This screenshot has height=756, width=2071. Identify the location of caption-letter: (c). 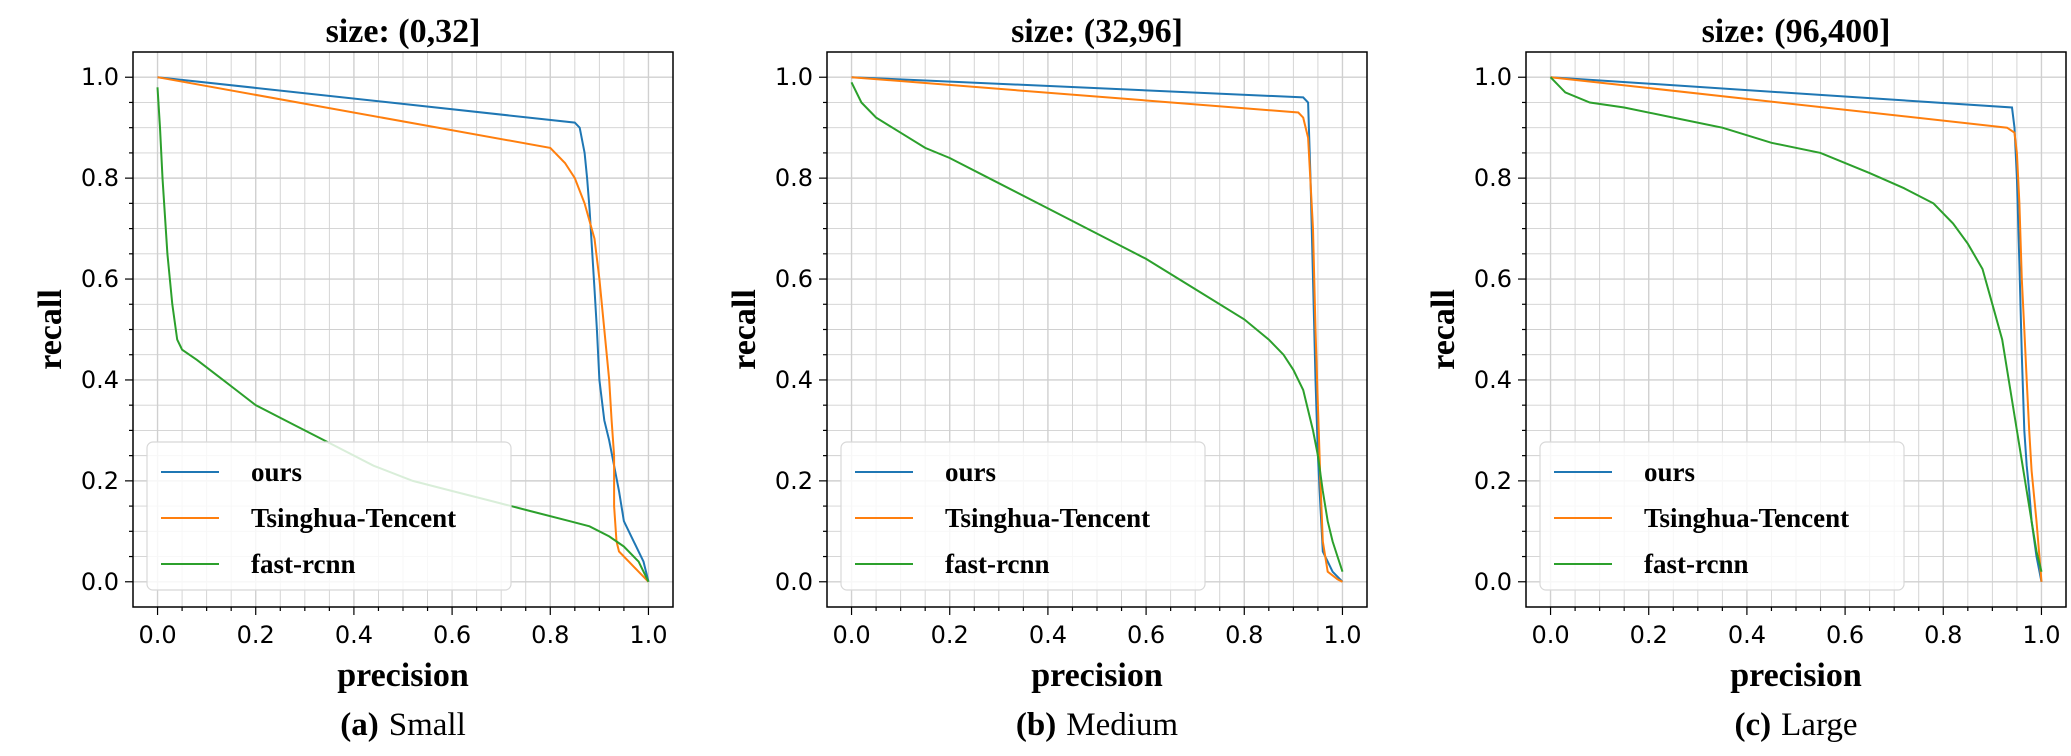
(1753, 725).